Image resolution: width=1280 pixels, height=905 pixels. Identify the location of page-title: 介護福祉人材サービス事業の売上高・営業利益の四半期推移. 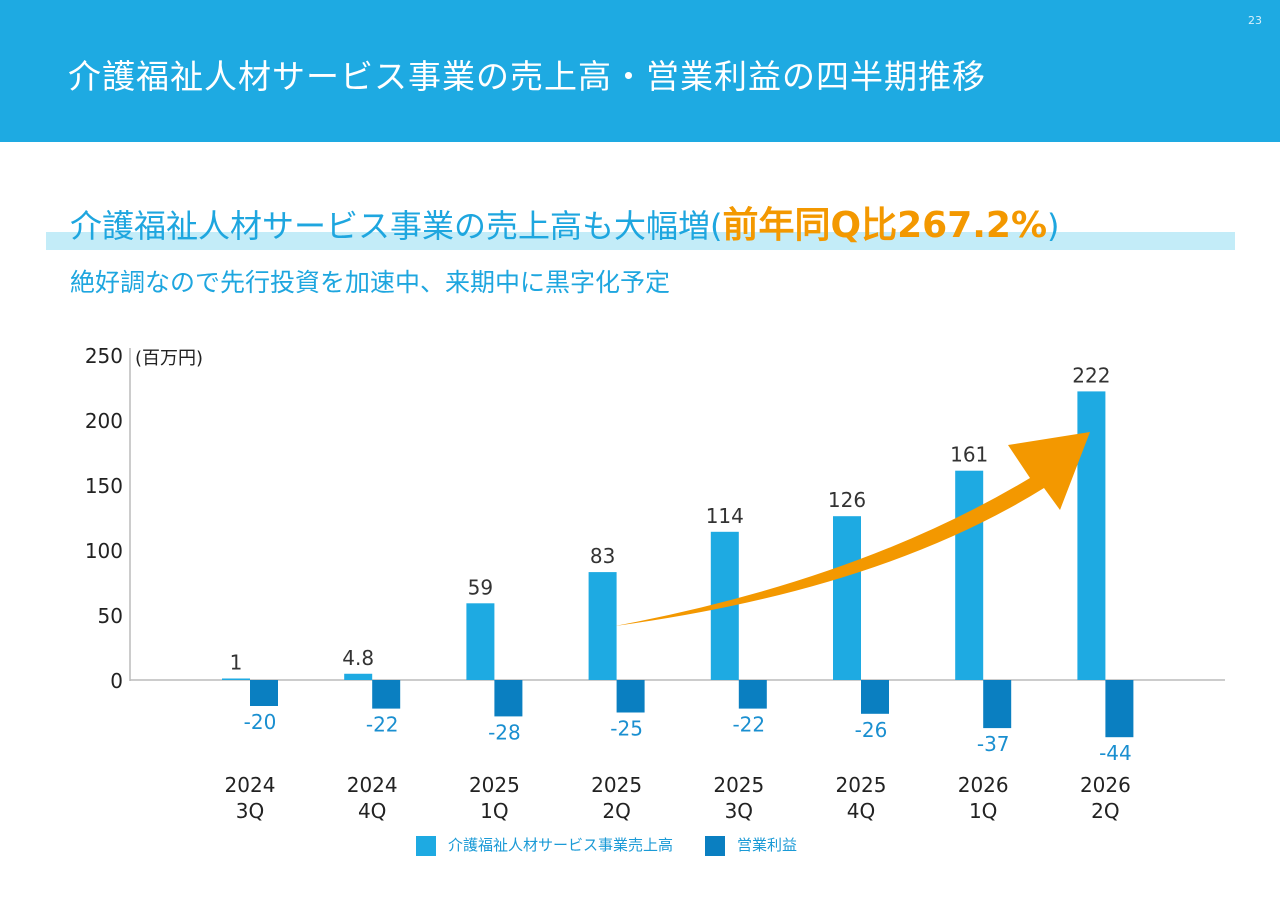
(527, 76).